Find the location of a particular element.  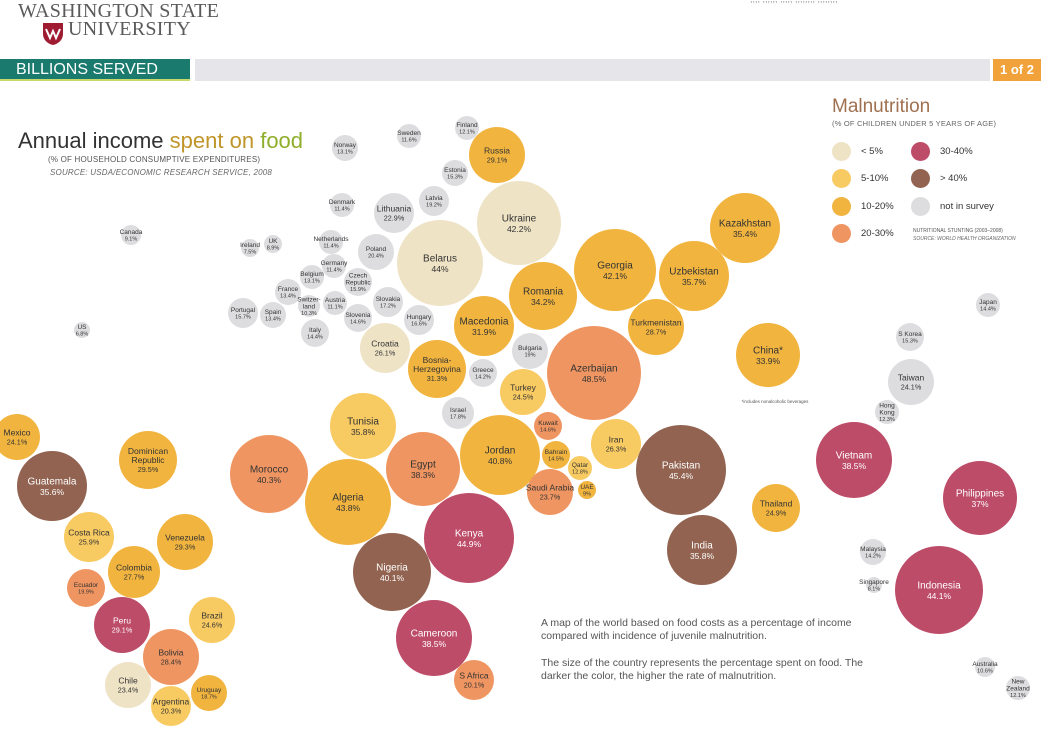

bubble-label-bolivia: Bolivia is located at coordinates (170, 653).